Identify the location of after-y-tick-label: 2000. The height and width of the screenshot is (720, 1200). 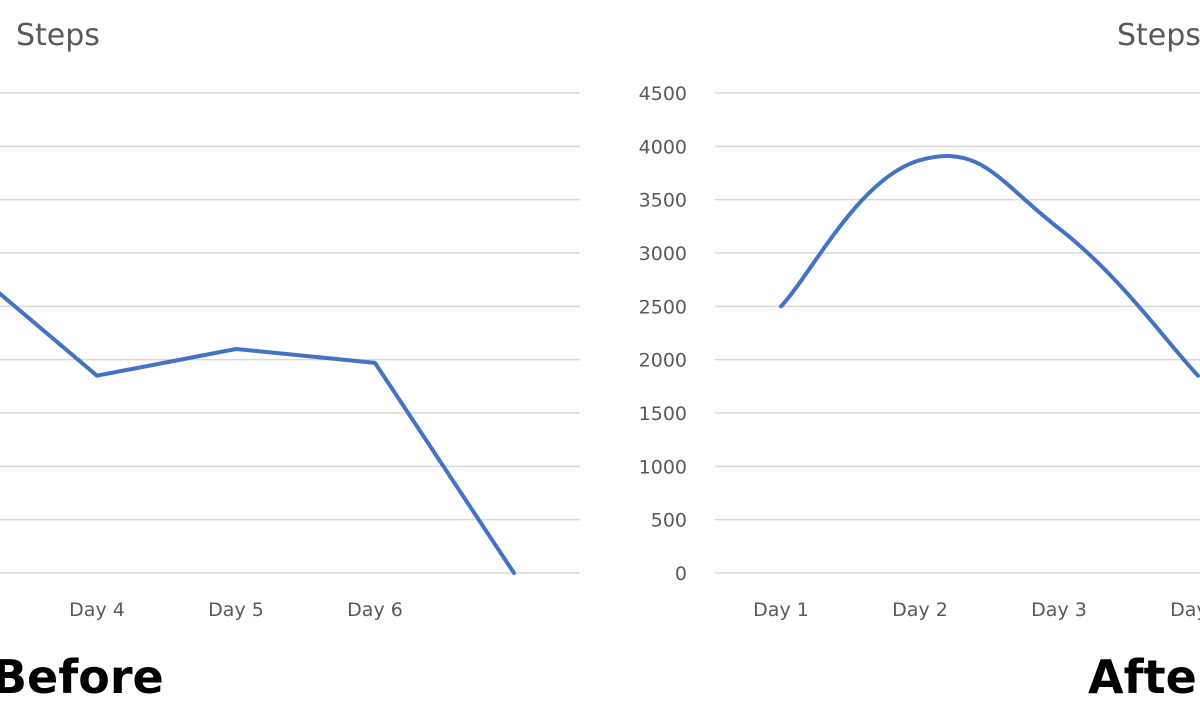
(663, 361).